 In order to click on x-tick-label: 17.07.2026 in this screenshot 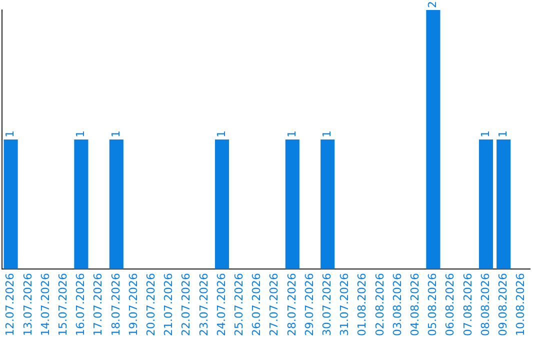, I will do `click(98, 304)`.